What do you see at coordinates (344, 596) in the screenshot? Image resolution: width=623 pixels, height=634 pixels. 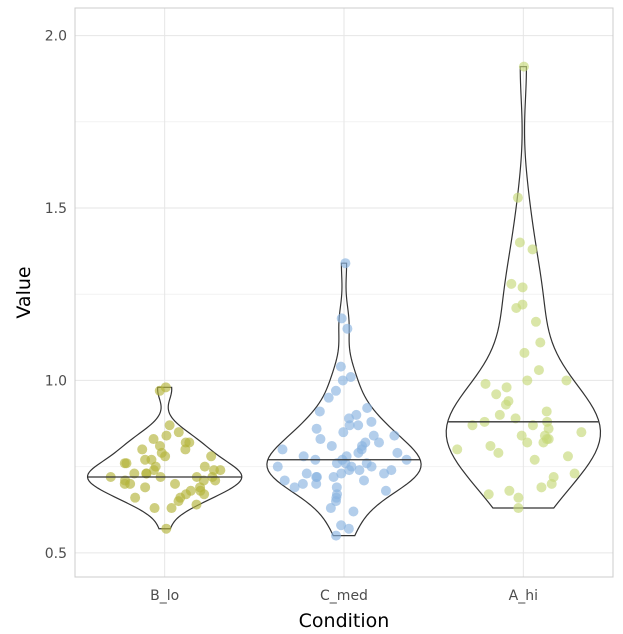 I see `x-tick-label: C_med` at bounding box center [344, 596].